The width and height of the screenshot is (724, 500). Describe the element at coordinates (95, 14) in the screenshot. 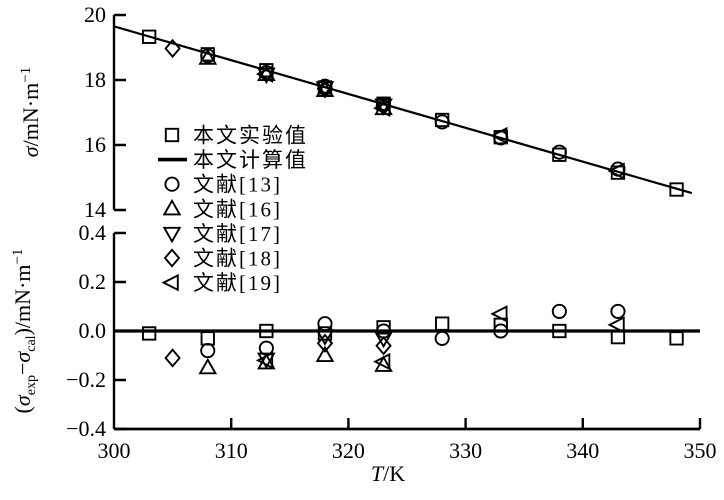

I see `y-tick-label: 20` at that location.